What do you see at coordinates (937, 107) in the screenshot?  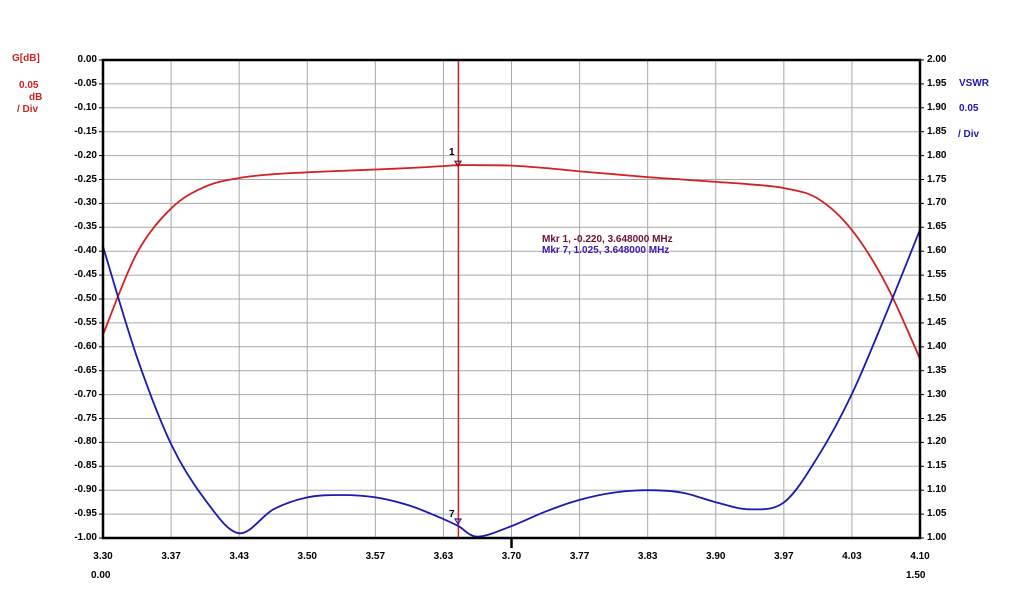 I see `right-tick-label: 1.90` at bounding box center [937, 107].